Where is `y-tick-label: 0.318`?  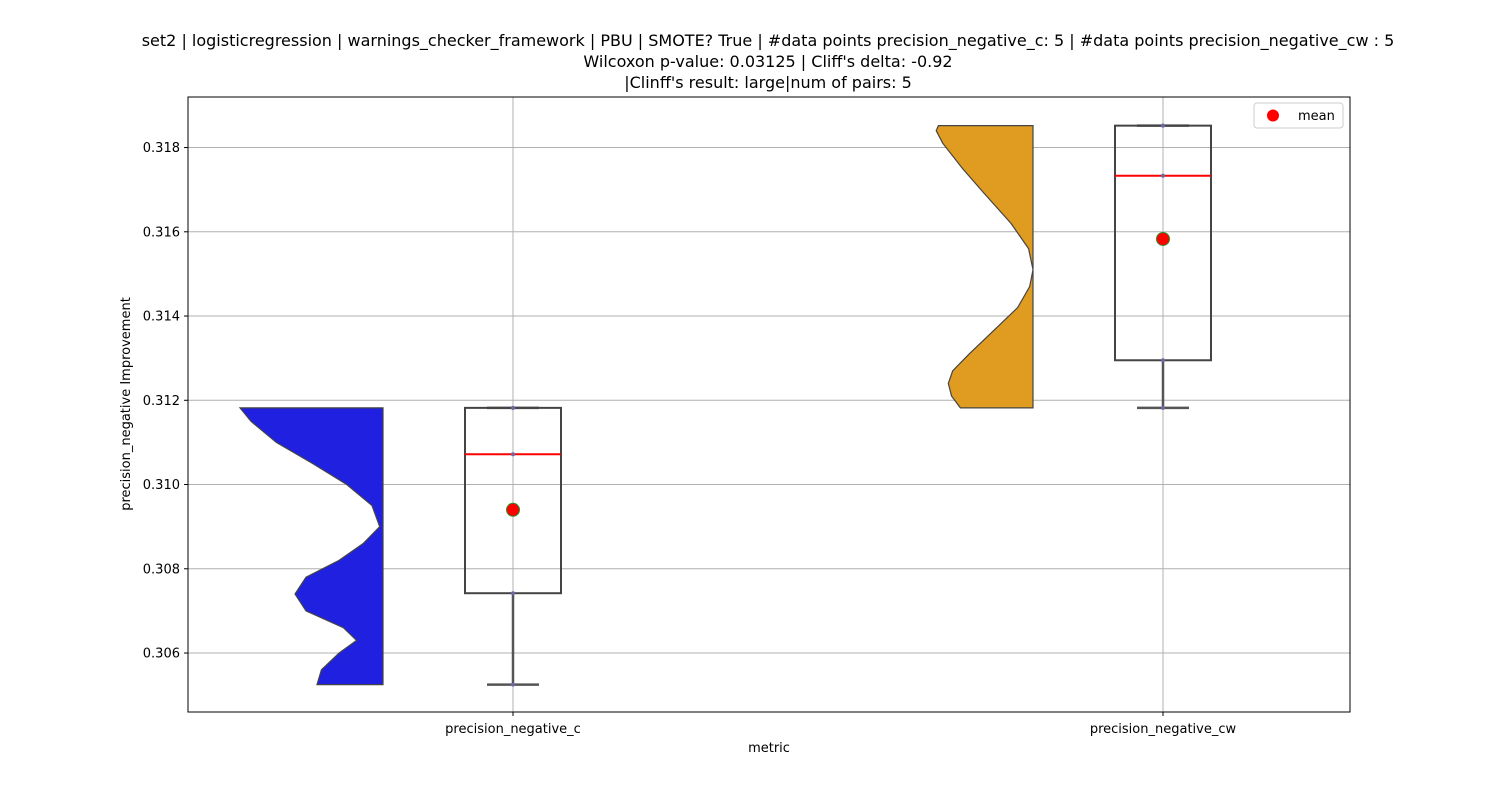
y-tick-label: 0.318 is located at coordinates (161, 148).